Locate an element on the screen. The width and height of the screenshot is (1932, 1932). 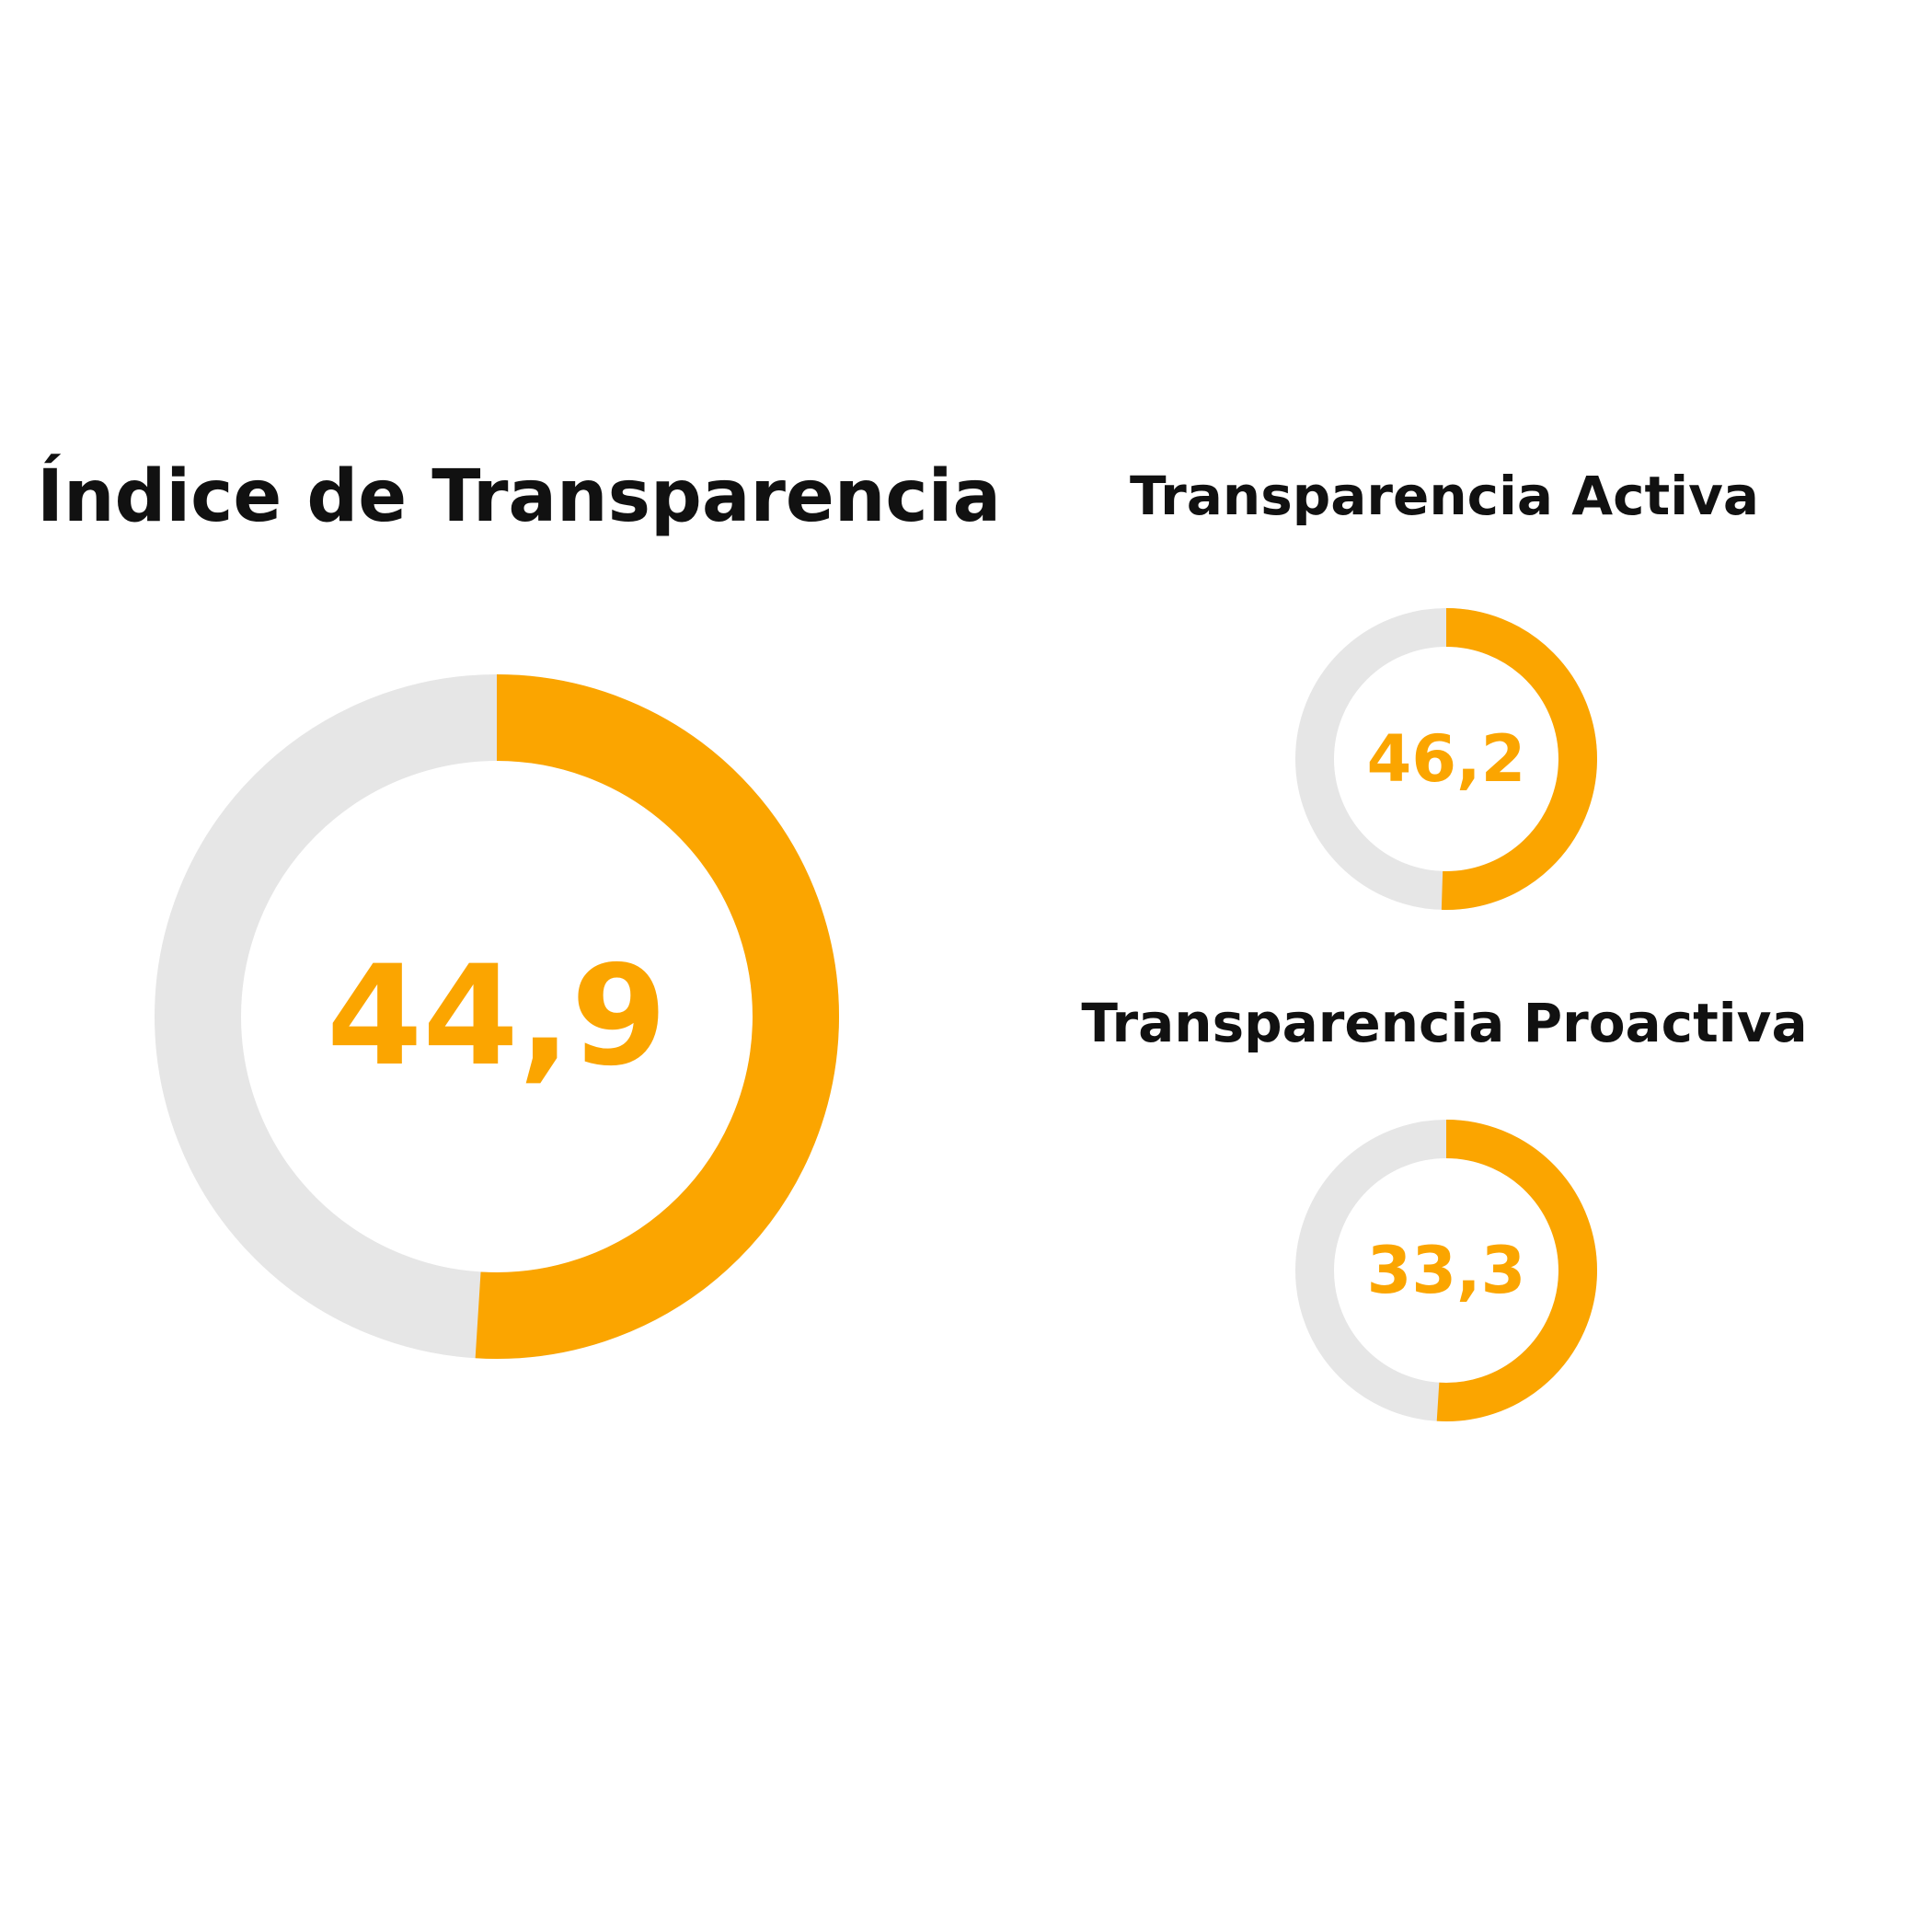
donut-center-value: 44,9 is located at coordinates (497, 1017).